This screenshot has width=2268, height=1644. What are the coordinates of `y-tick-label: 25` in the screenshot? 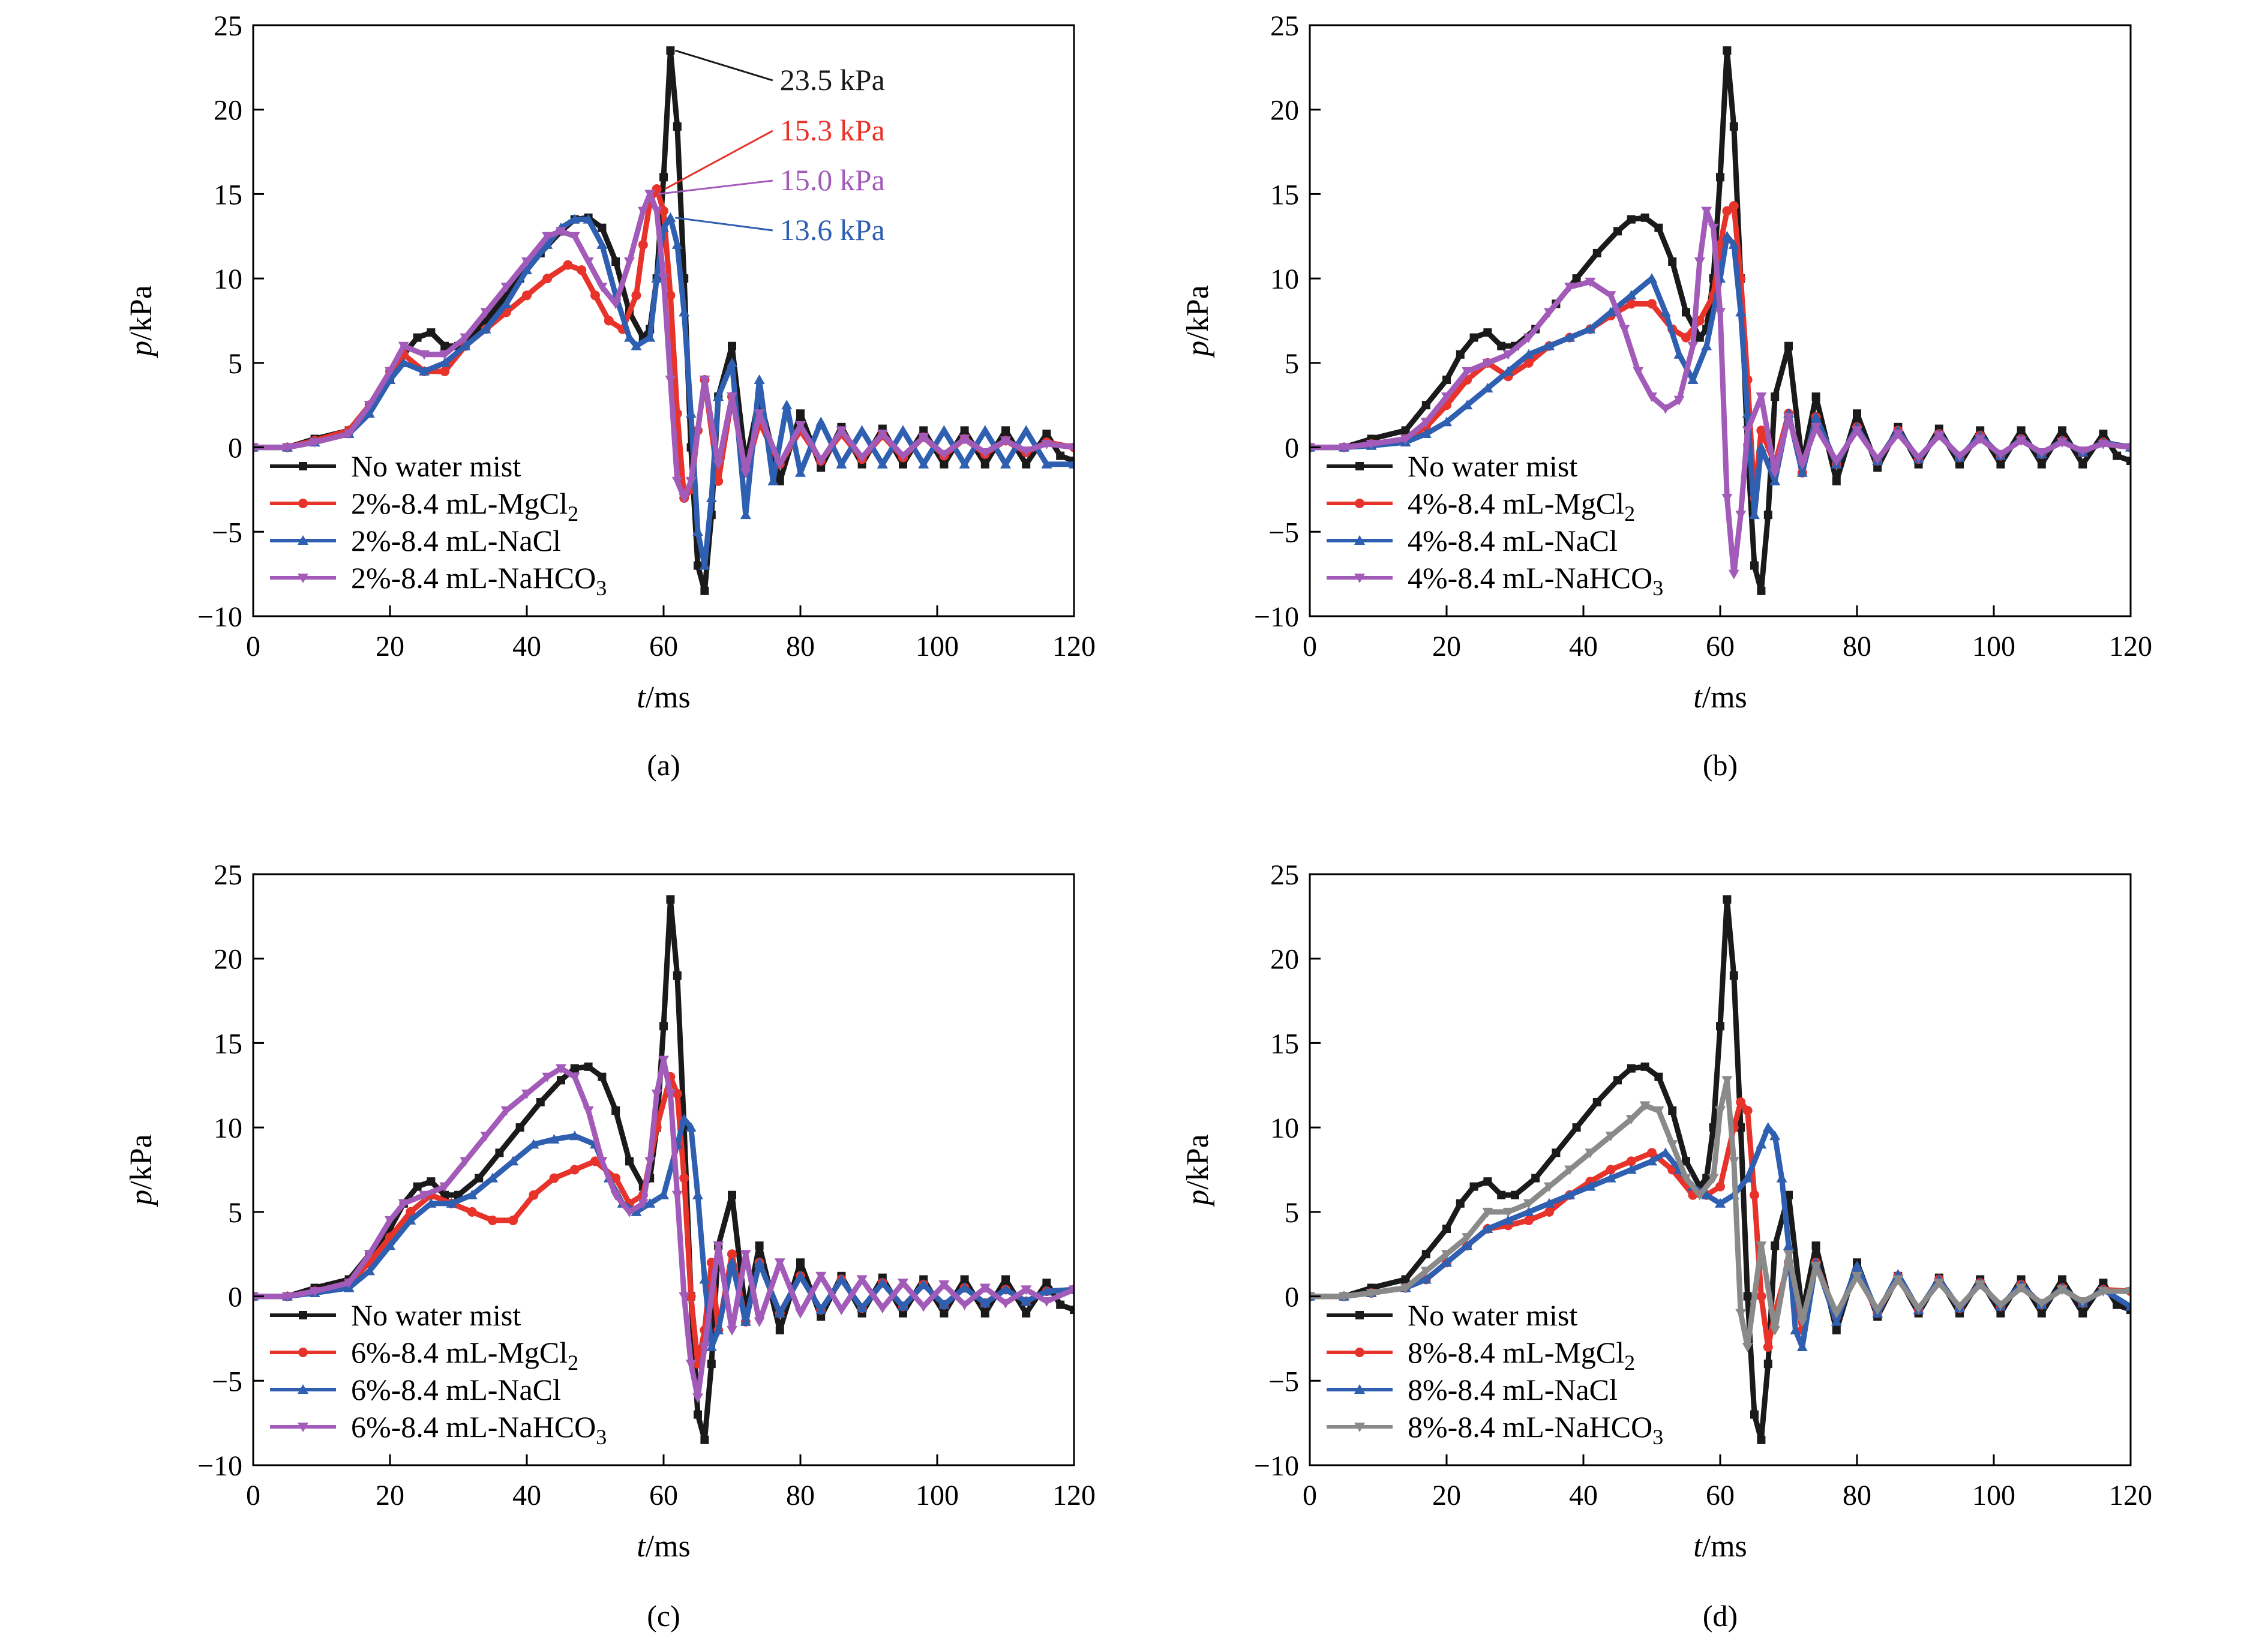 It's located at (228, 26).